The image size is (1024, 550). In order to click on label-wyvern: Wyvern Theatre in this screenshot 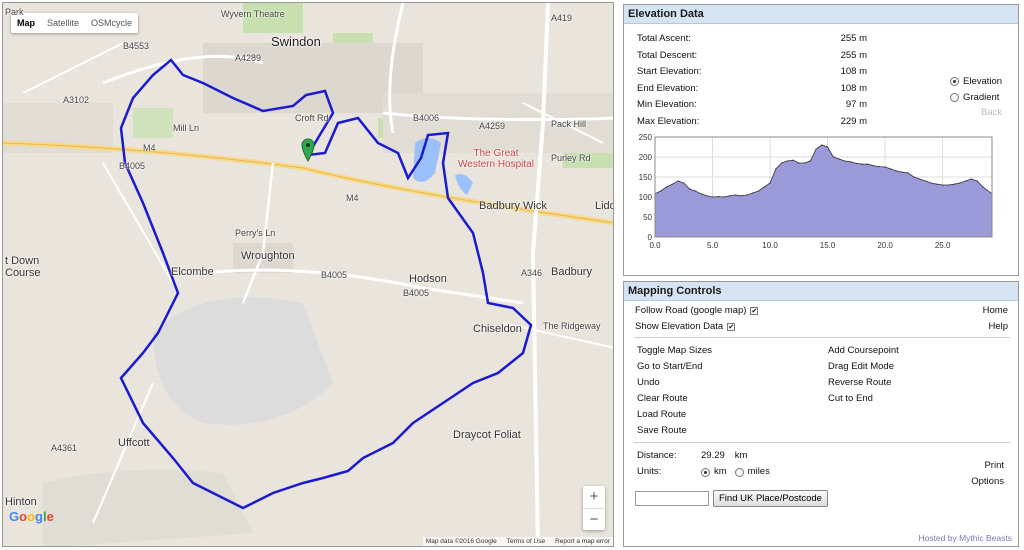, I will do `click(253, 14)`.